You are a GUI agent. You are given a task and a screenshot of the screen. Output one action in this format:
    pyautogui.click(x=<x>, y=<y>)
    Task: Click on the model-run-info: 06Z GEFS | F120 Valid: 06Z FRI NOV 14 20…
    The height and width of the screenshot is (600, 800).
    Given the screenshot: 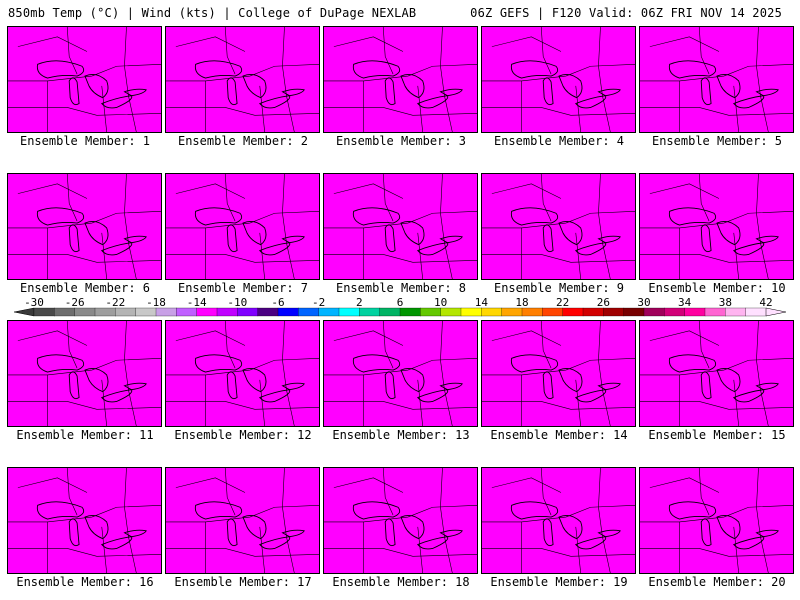 What is the action you would take?
    pyautogui.click(x=626, y=13)
    